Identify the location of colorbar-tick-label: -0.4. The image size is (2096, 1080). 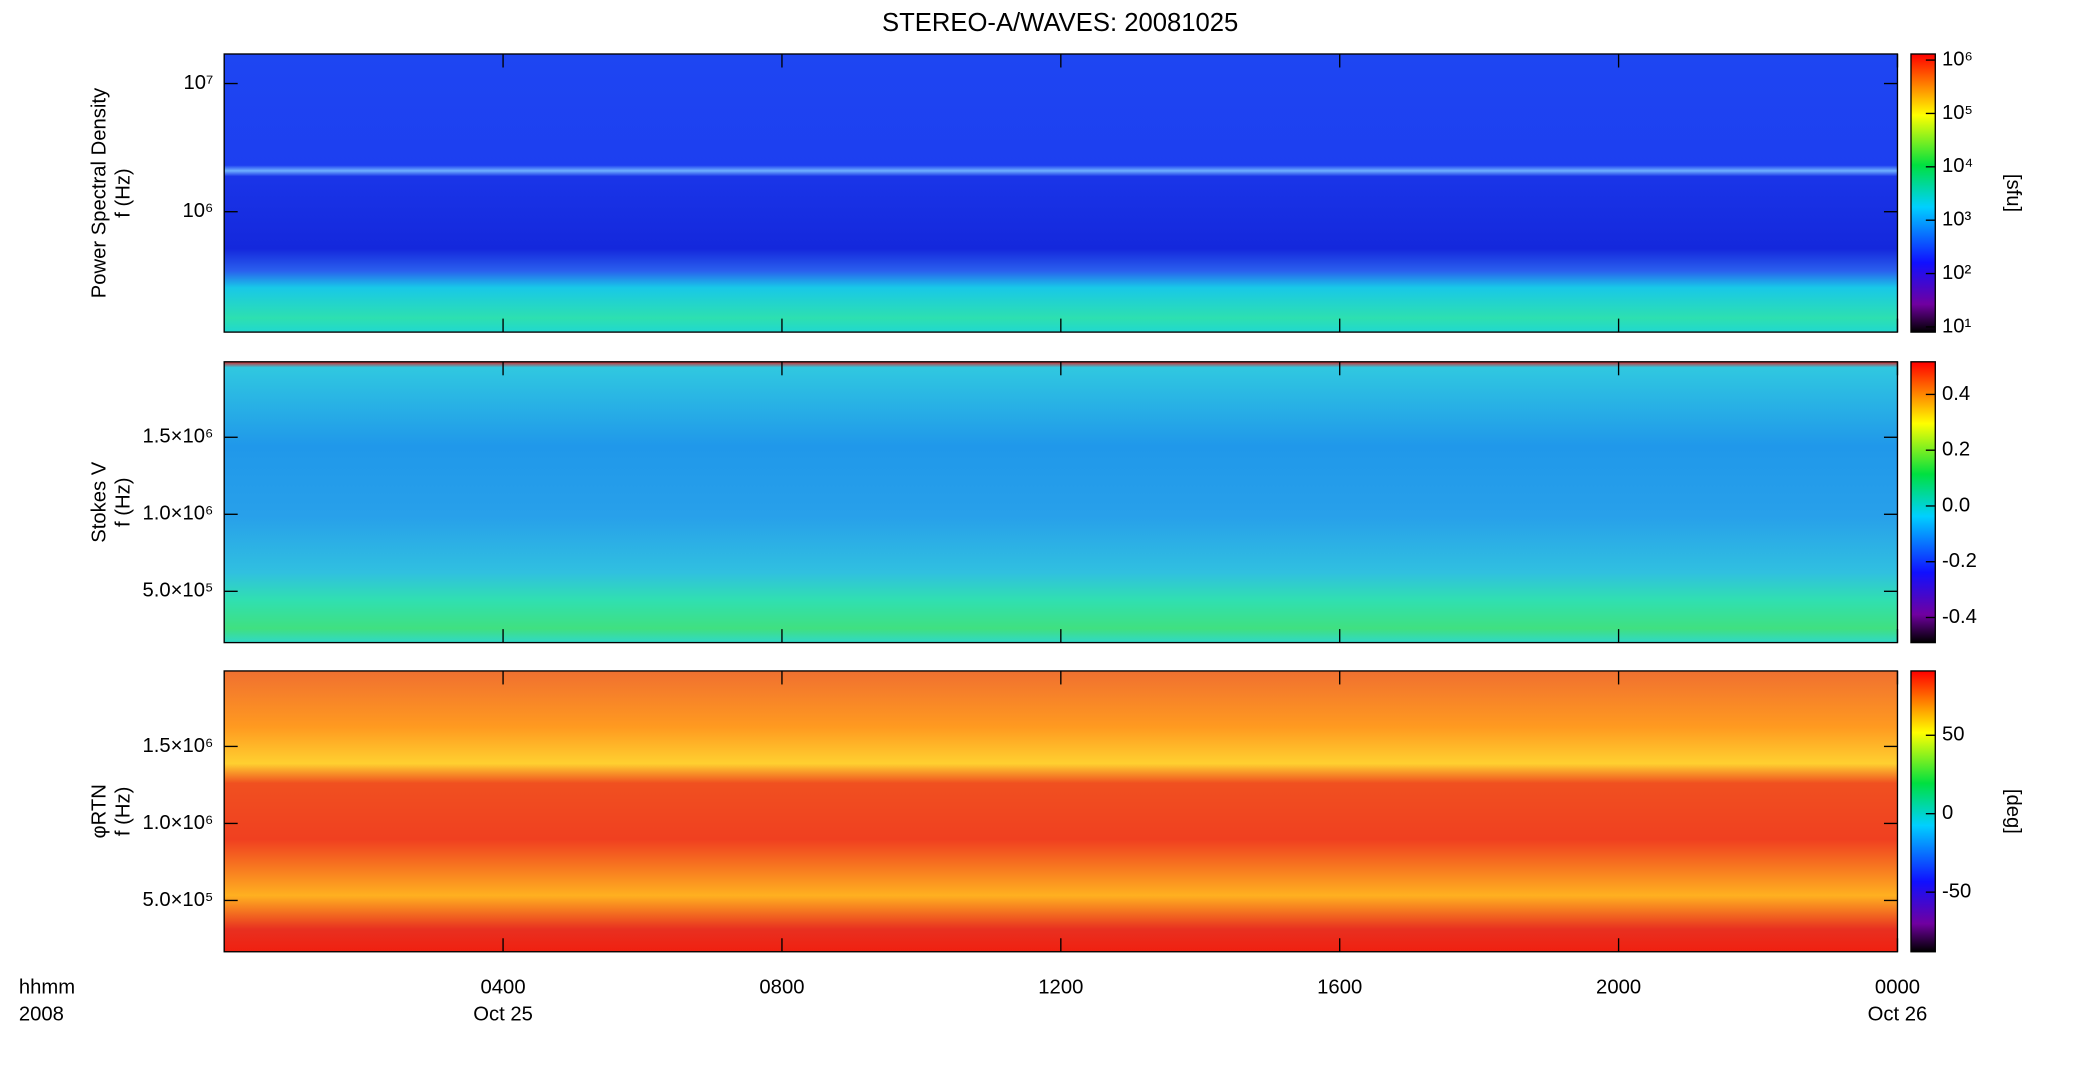
(1959, 617).